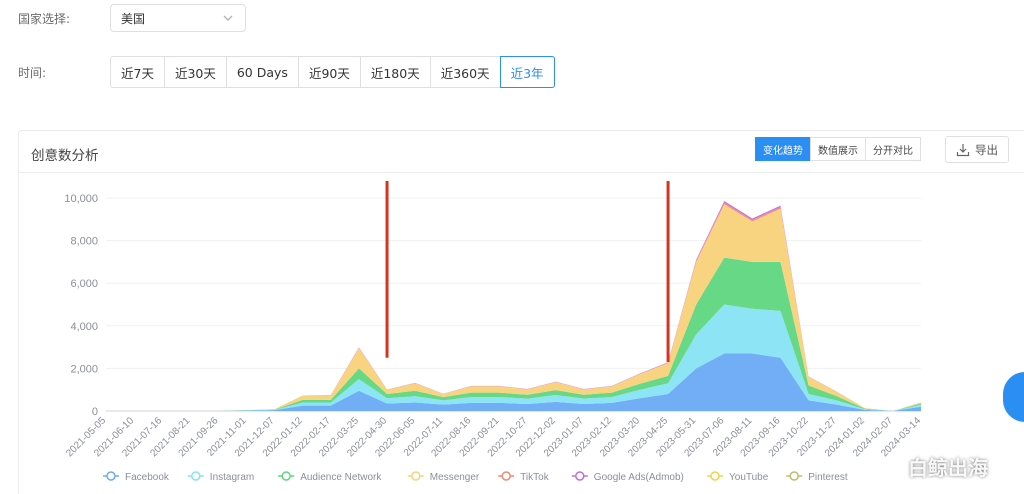 The height and width of the screenshot is (494, 1024). What do you see at coordinates (84, 242) in the screenshot?
I see `y-tick-label: 8,000` at bounding box center [84, 242].